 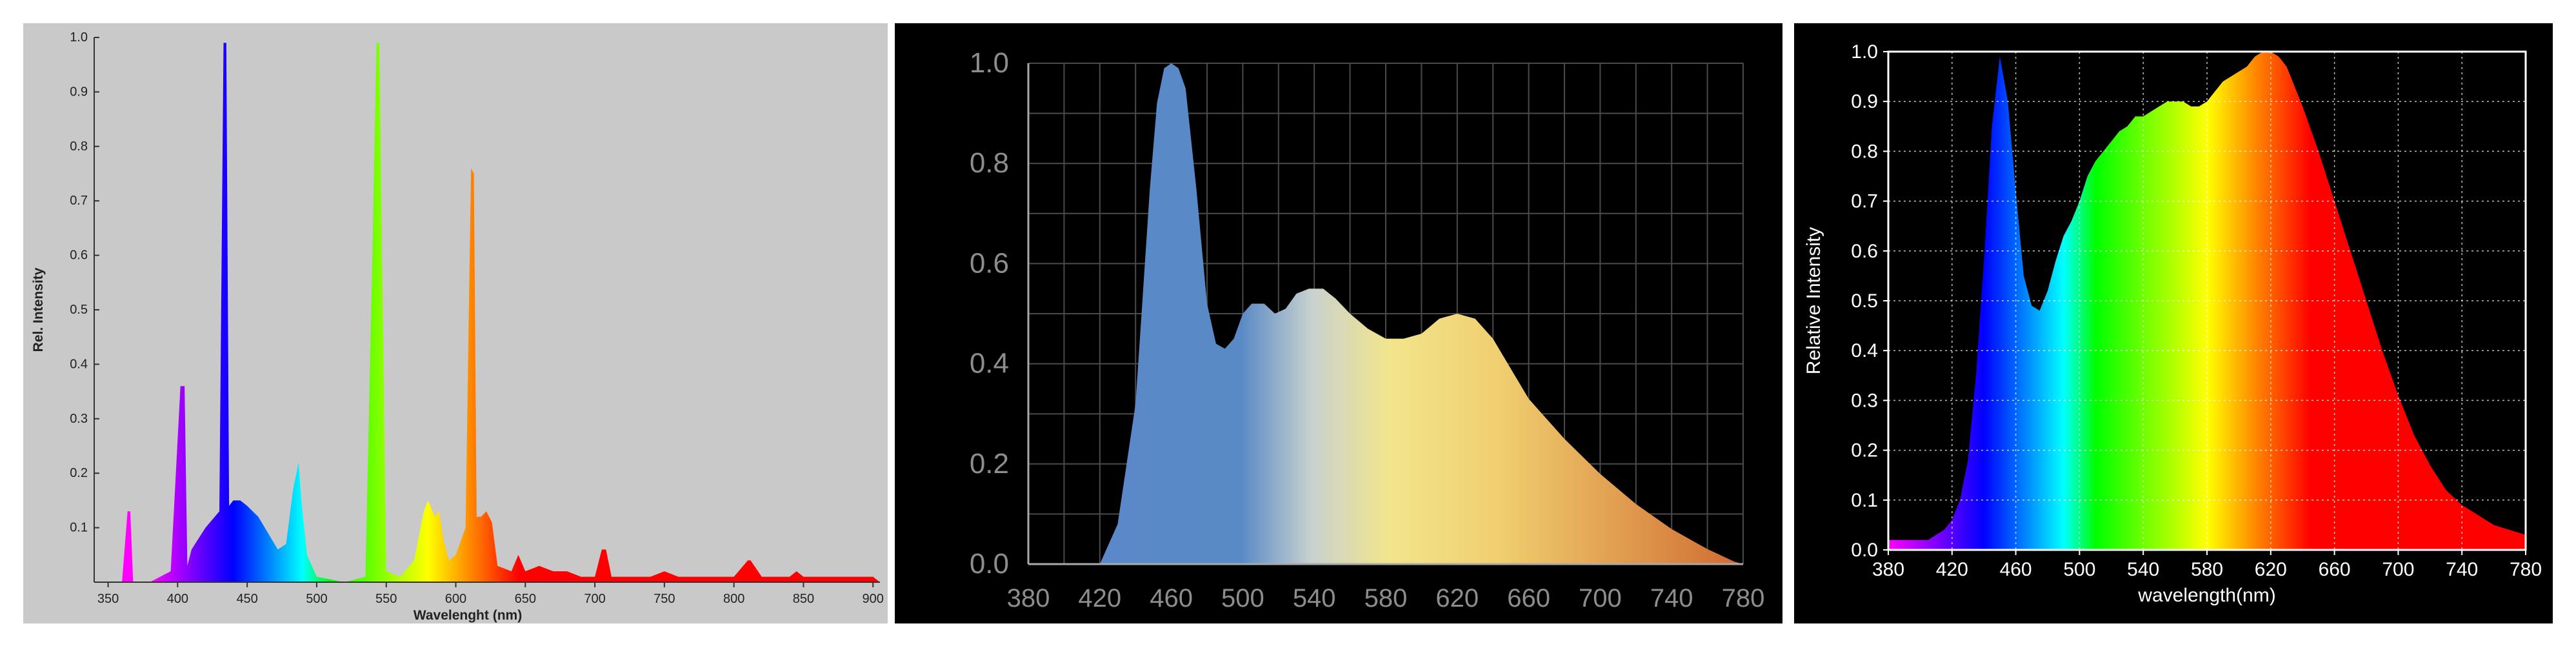 I want to click on x-tick-label: 450, so click(x=246, y=599).